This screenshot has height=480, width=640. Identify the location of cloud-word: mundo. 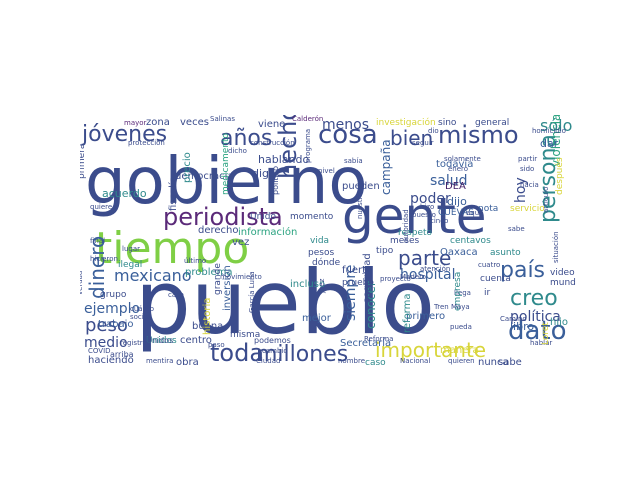
(563, 283).